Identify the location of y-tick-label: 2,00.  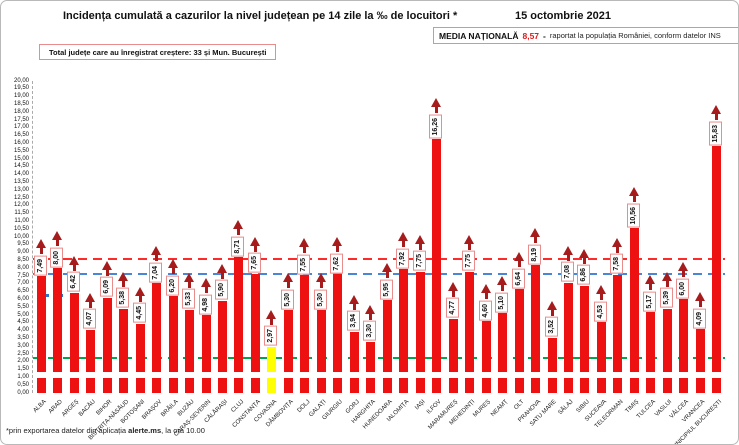
(23, 361).